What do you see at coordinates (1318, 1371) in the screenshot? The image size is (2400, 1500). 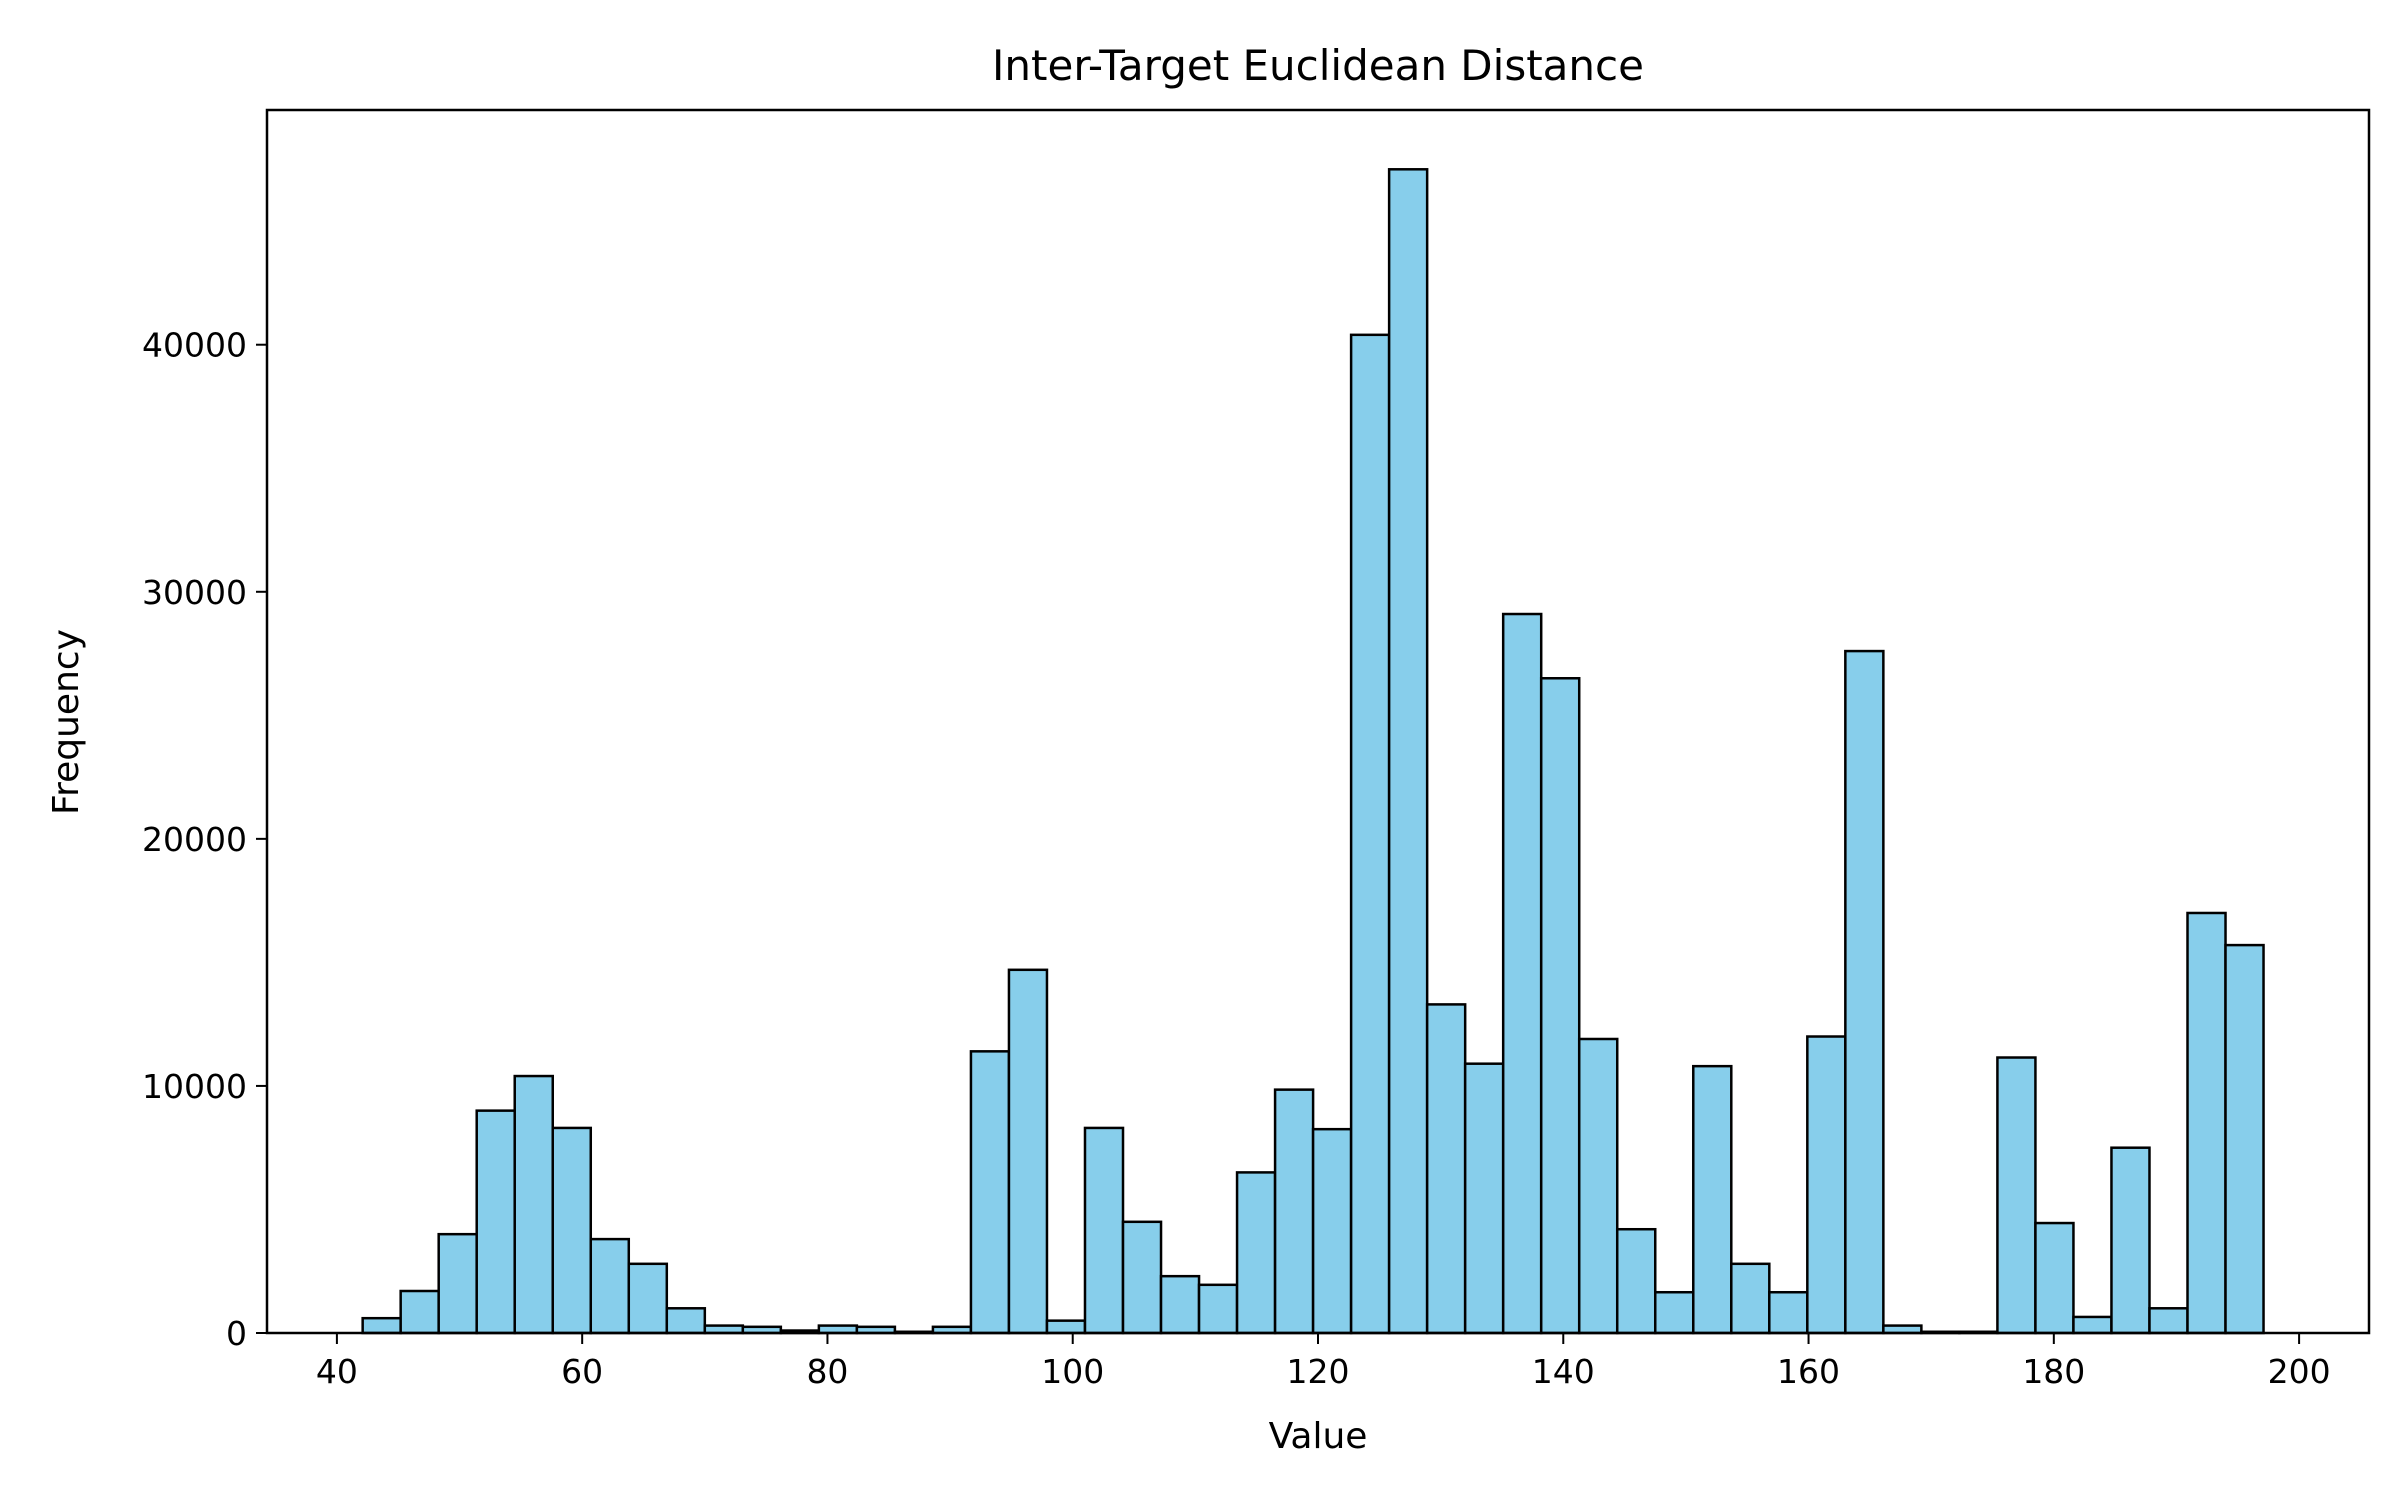 I see `x-tick-label: 120` at bounding box center [1318, 1371].